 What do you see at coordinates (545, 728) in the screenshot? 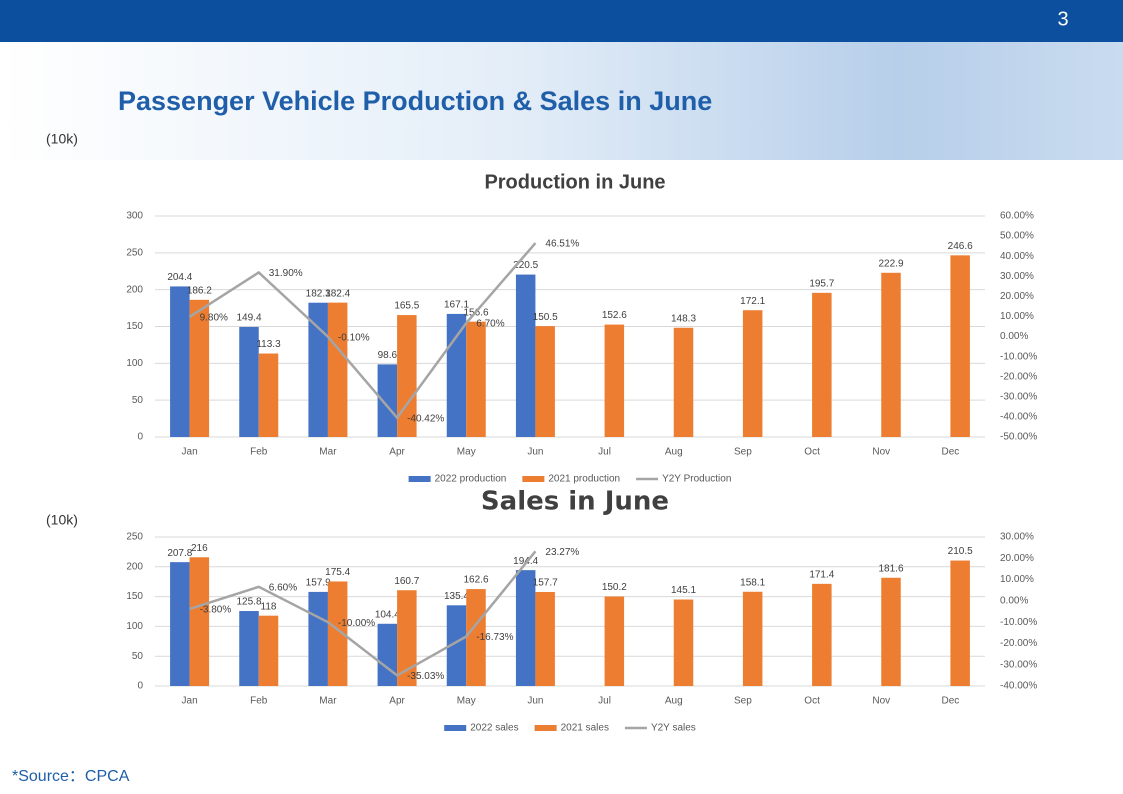
I see `legend-swatch` at bounding box center [545, 728].